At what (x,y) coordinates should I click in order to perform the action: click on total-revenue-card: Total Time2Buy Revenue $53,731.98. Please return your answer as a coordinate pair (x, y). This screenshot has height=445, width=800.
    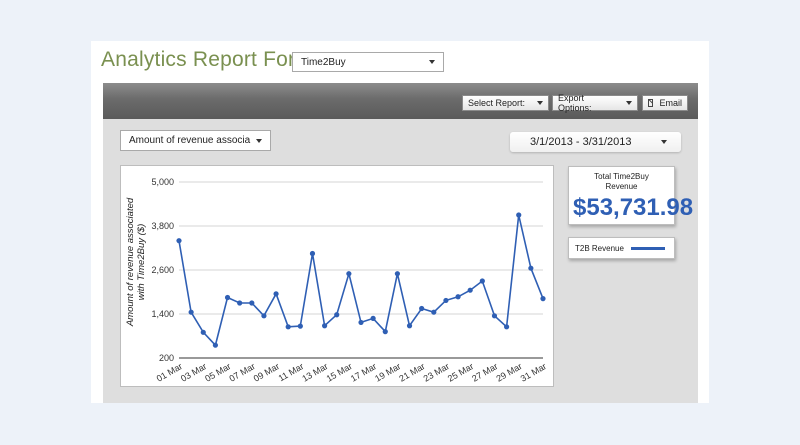
    Looking at the image, I should click on (631, 195).